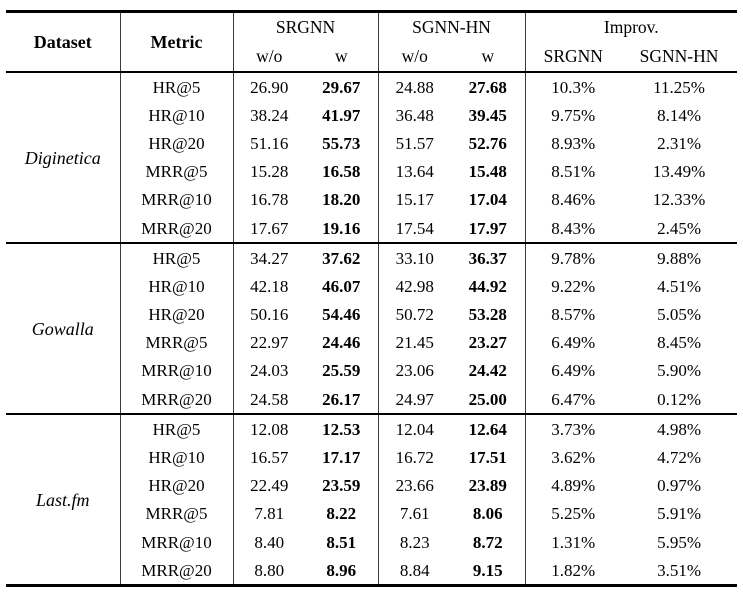 The width and height of the screenshot is (743, 601). Describe the element at coordinates (269, 200) in the screenshot. I see `srgnn-wo-cell: 16.78` at that location.